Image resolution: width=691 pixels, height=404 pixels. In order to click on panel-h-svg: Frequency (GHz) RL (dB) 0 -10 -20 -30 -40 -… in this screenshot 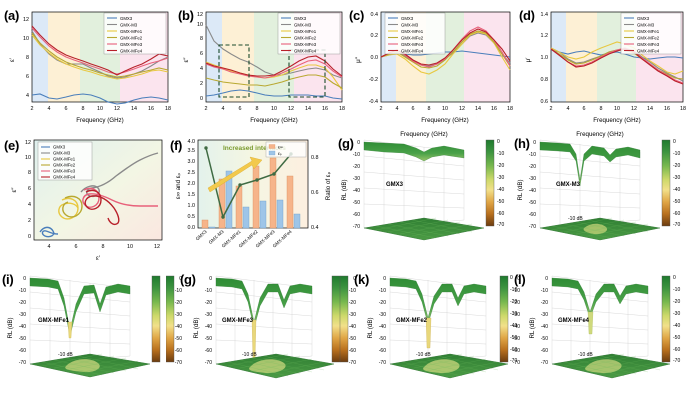, I will do `click(598, 186)`.